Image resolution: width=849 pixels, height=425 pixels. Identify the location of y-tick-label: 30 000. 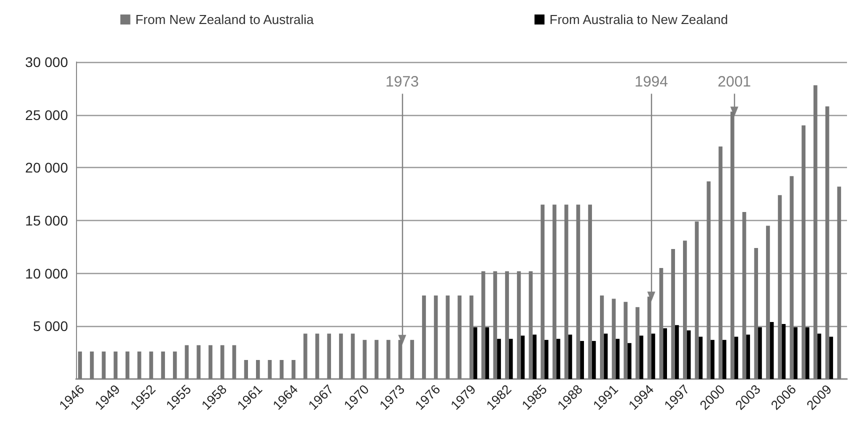
(46, 62).